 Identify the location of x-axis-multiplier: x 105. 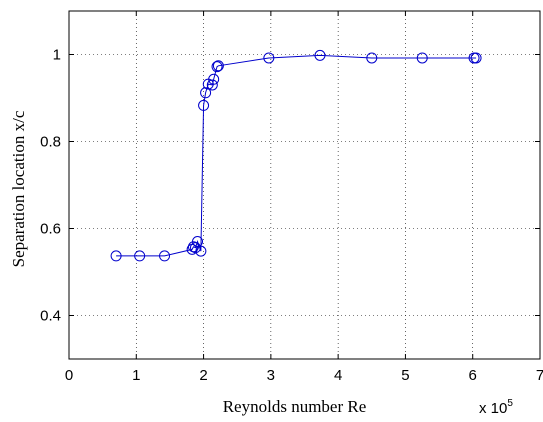
(496, 407).